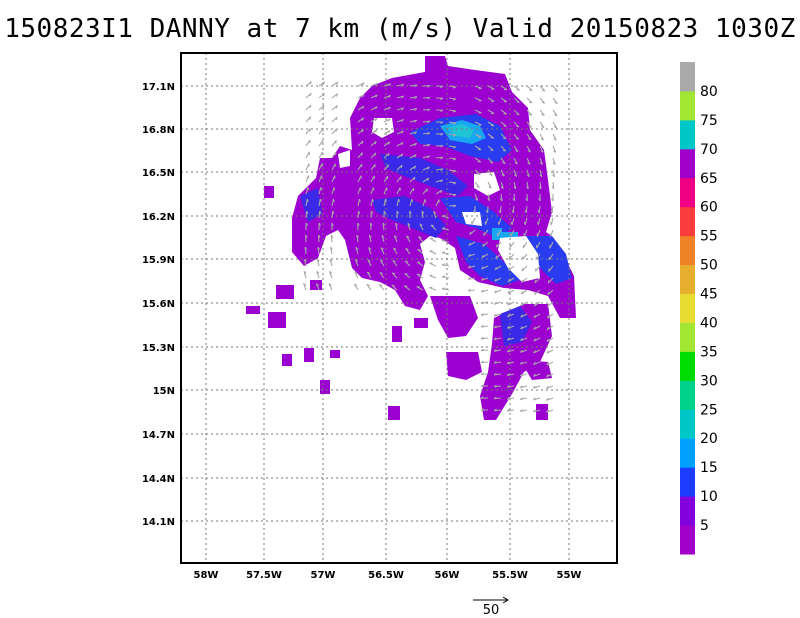 Image resolution: width=800 pixels, height=618 pixels. What do you see at coordinates (569, 575) in the screenshot?
I see `lon-tick-label: 55W` at bounding box center [569, 575].